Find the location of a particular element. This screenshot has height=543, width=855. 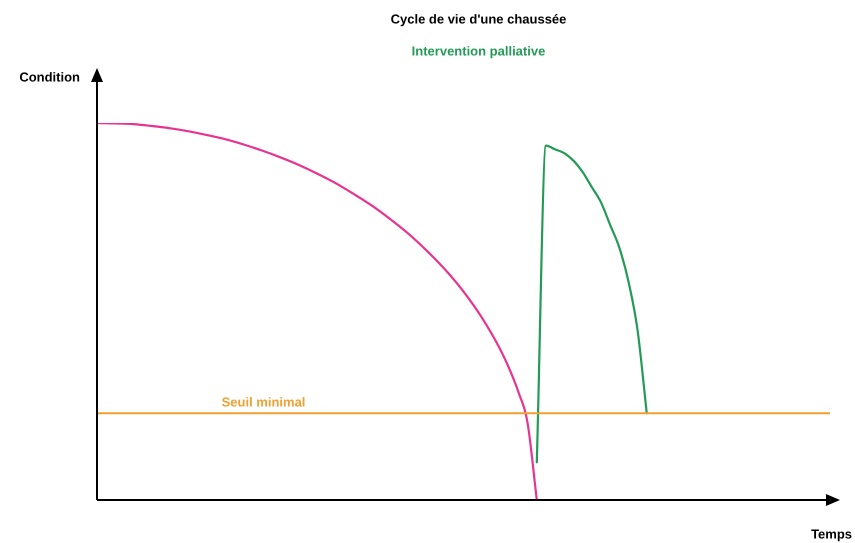

y-axis-title: Condition is located at coordinates (49, 77).